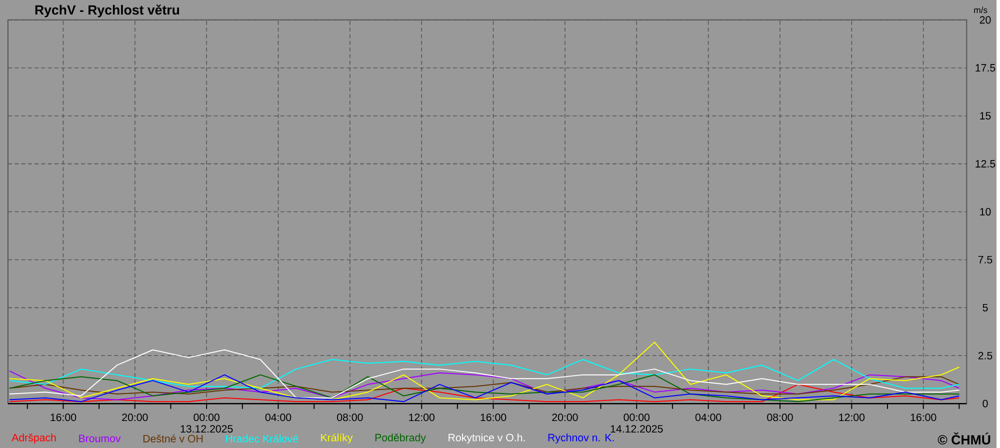 This screenshot has height=448, width=1000. Describe the element at coordinates (985, 404) in the screenshot. I see `y-tick-label: 0` at that location.